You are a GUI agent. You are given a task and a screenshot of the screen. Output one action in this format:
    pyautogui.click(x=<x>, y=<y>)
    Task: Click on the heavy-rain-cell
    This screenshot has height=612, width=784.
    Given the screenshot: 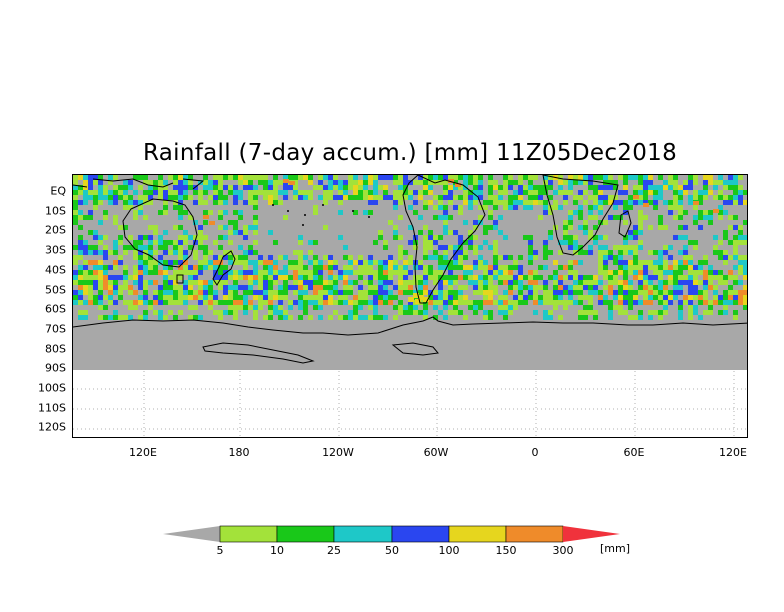 What is the action you would take?
    pyautogui.click(x=411, y=299)
    